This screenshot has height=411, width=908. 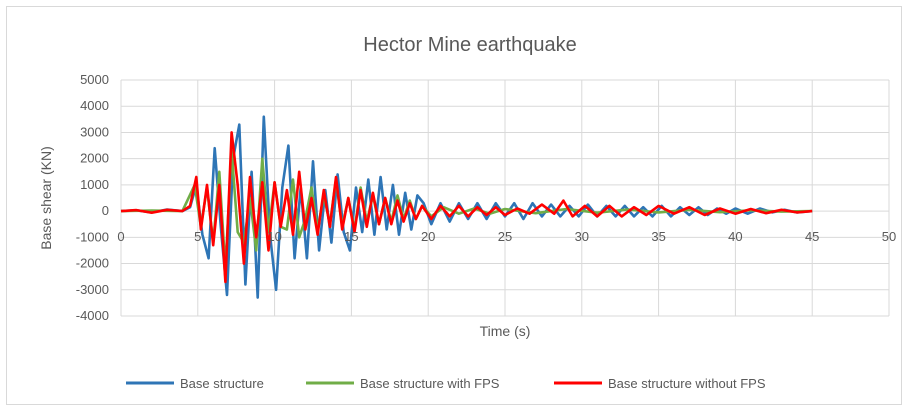 I want to click on x-tick-label: 45, so click(x=812, y=236).